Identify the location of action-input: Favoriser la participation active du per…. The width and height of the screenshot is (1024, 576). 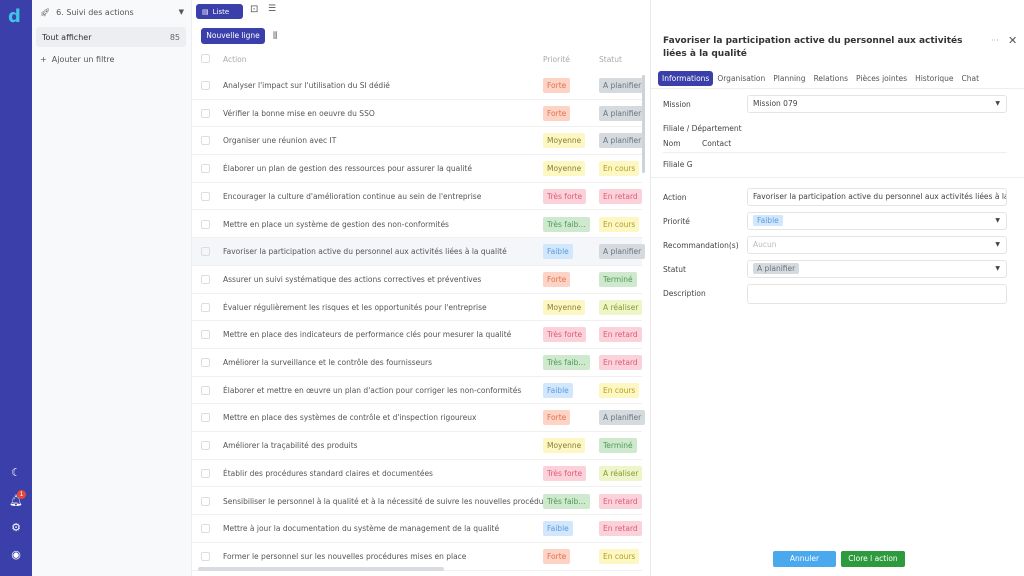
(877, 197).